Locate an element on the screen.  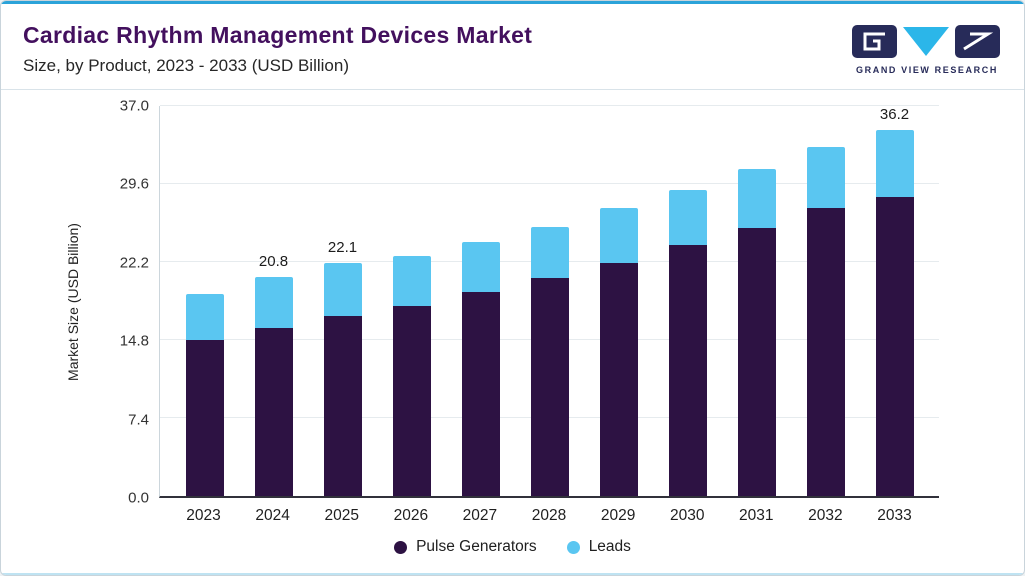
x-tick-label: 2029 is located at coordinates (618, 515).